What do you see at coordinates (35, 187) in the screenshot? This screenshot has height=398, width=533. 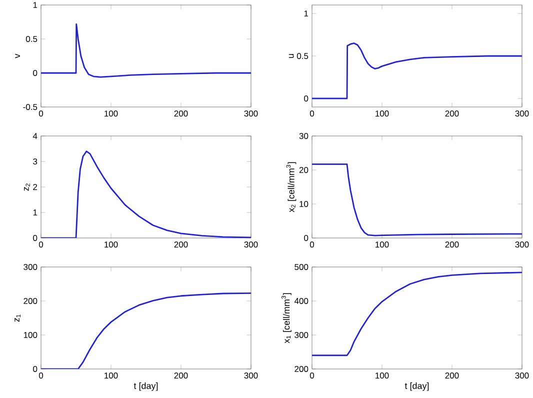 I see `y-tick-label: 2` at bounding box center [35, 187].